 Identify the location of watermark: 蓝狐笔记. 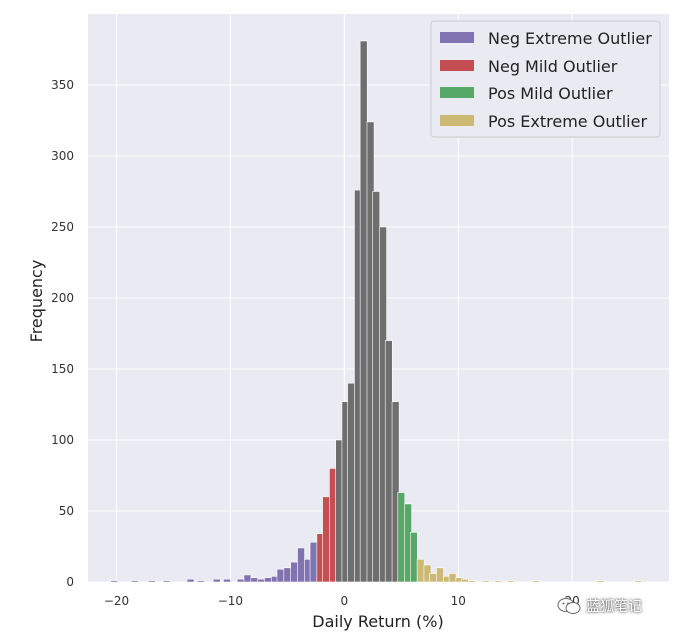
(599, 606).